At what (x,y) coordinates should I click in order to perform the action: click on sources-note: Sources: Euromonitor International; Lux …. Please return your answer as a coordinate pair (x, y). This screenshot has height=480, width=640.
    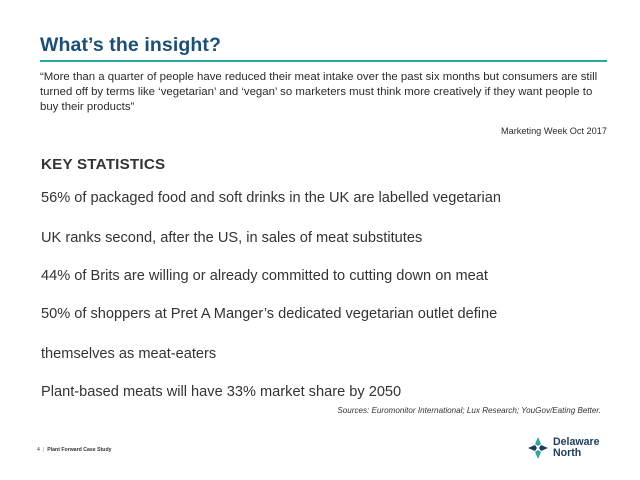
    Looking at the image, I should click on (469, 410).